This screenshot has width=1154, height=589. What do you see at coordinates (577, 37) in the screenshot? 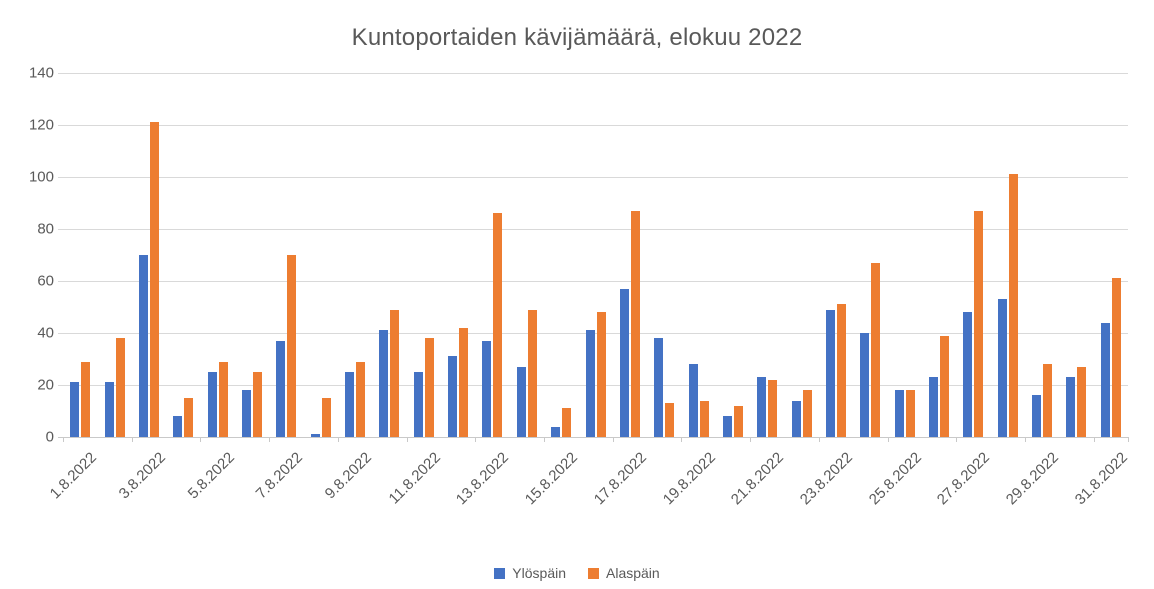
I see `chart-title: Kuntoportaiden kävijämäärä, elokuu 2022` at bounding box center [577, 37].